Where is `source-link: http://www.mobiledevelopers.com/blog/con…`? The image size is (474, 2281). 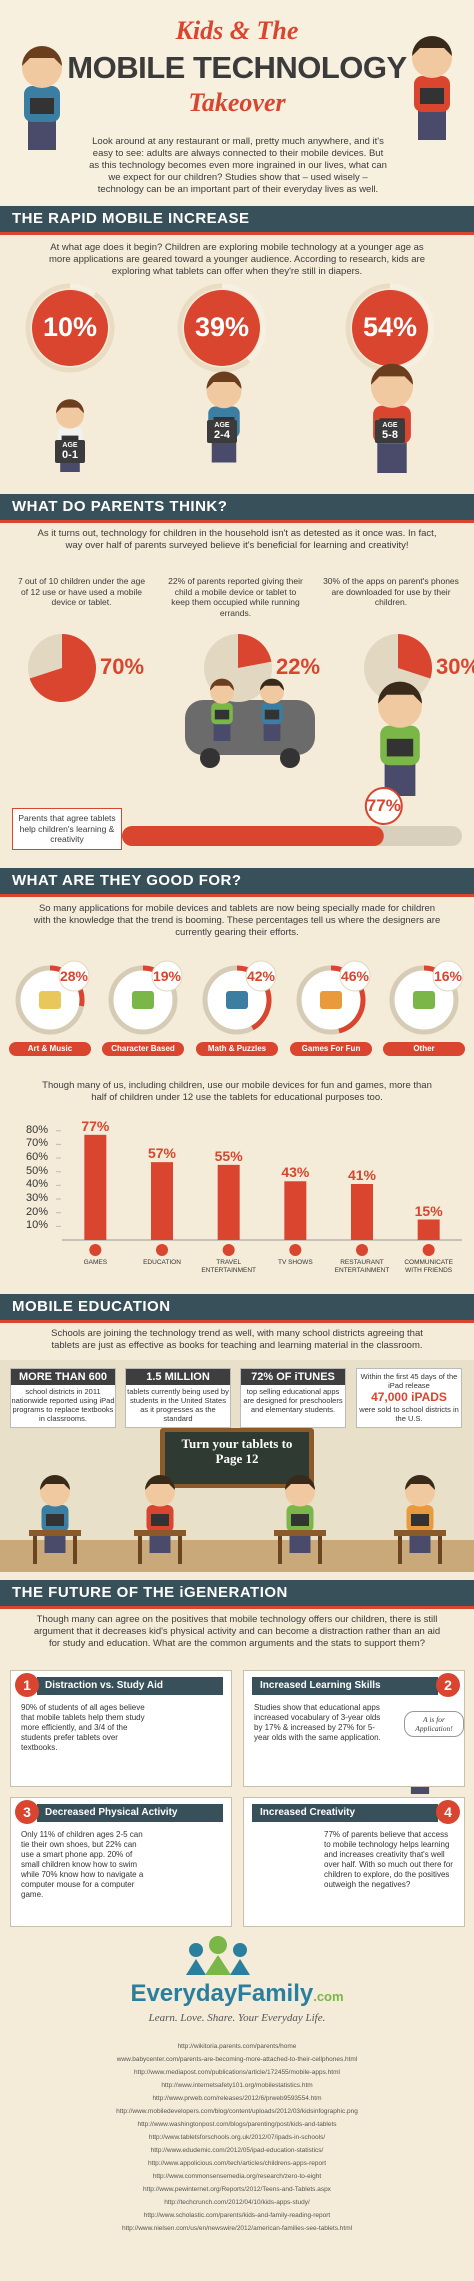
source-link: http://www.mobiledevelopers.com/blog/con… is located at coordinates (237, 2111).